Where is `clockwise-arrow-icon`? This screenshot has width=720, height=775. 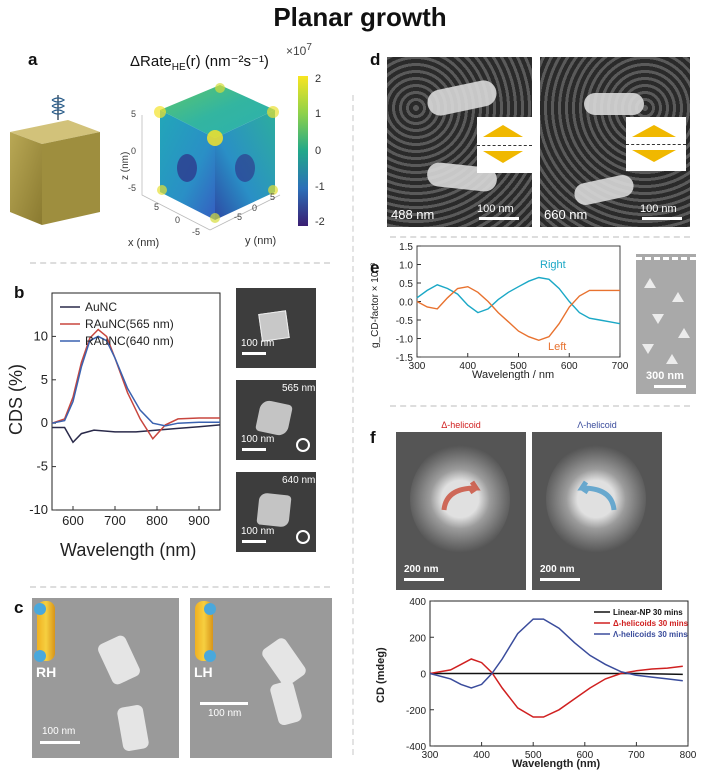
clockwise-arrow-icon is located at coordinates (461, 495).